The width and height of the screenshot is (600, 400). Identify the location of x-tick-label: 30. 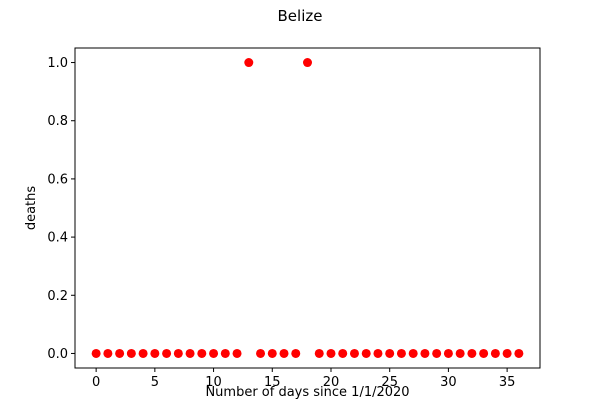
(448, 382).